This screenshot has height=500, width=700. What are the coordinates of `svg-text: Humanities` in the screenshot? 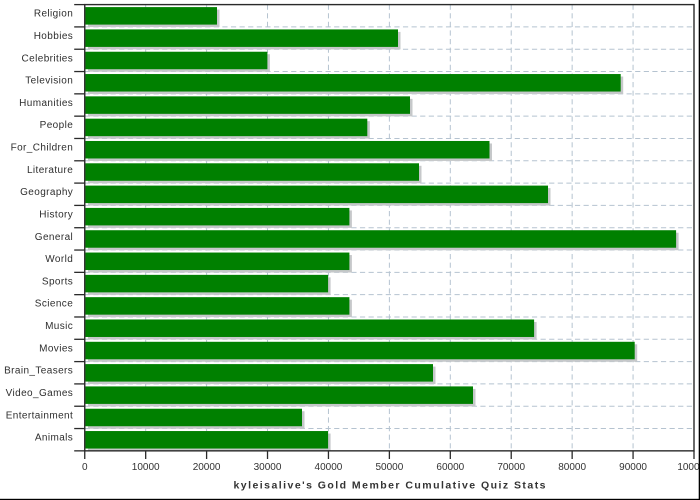 It's located at (46, 103).